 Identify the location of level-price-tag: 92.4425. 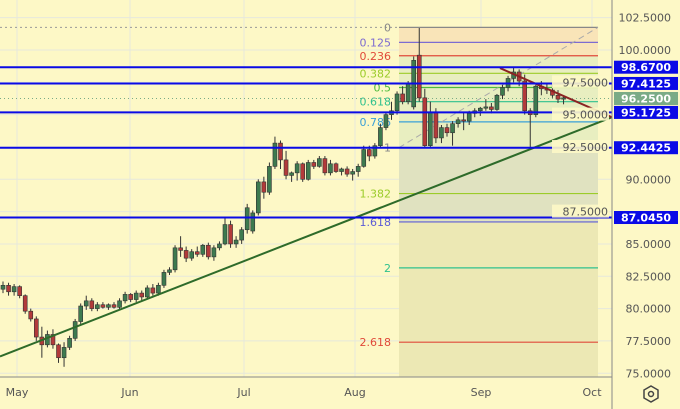
(646, 148).